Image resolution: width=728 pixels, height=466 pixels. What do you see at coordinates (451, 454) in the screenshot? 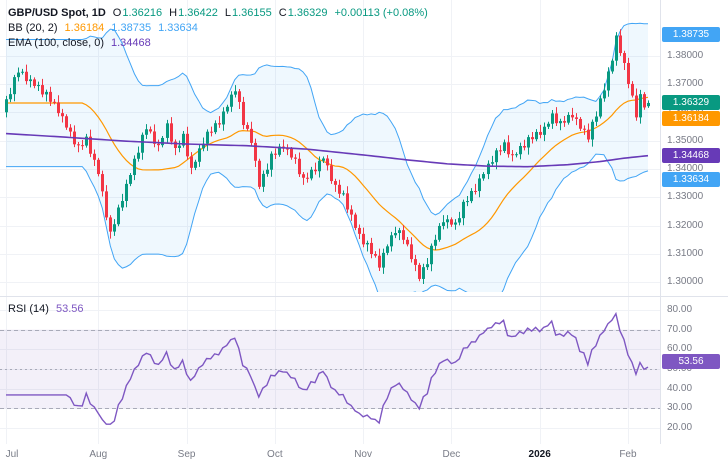
I see `time-axis-label: Dec` at bounding box center [451, 454].